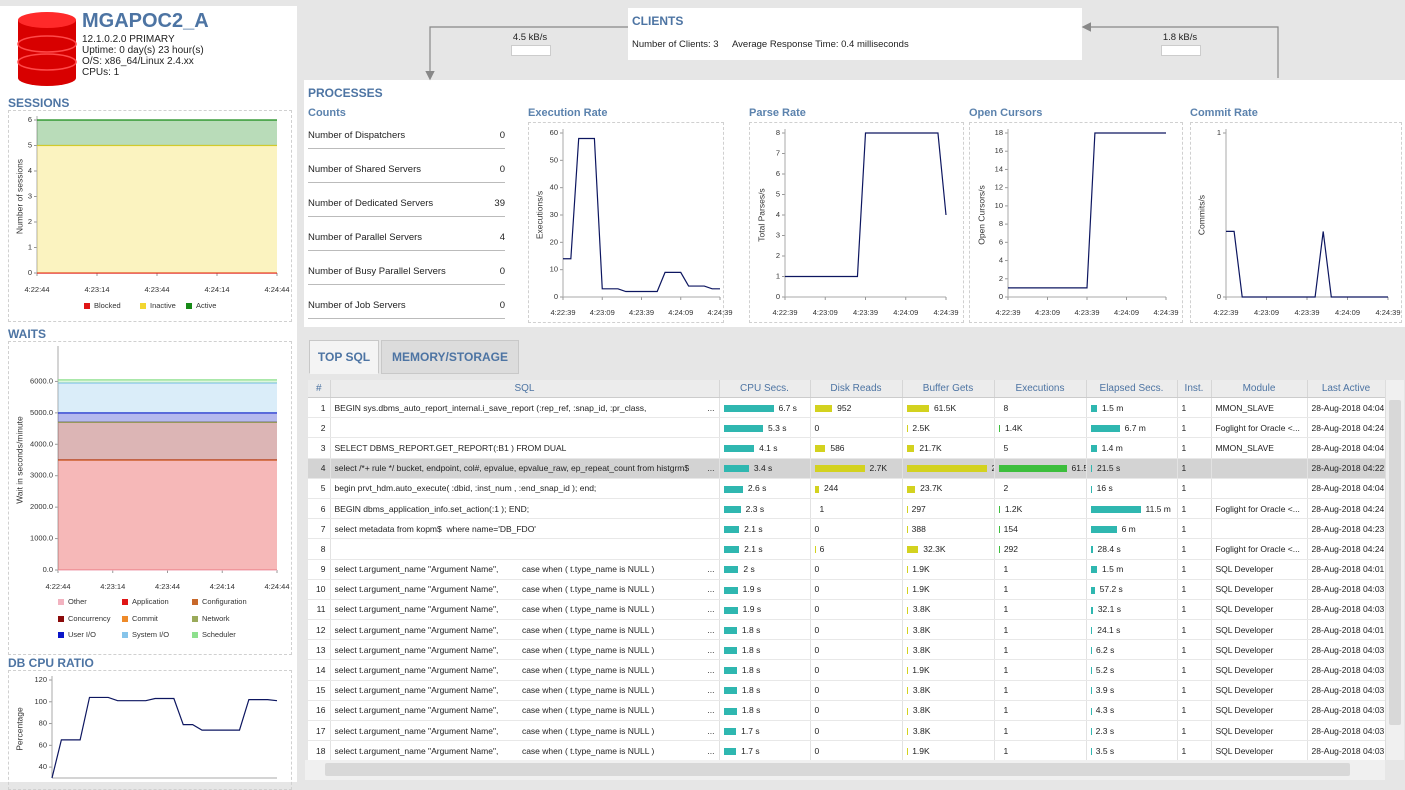  Describe the element at coordinates (856, 389) in the screenshot. I see `column-header: Disk Reads` at that location.